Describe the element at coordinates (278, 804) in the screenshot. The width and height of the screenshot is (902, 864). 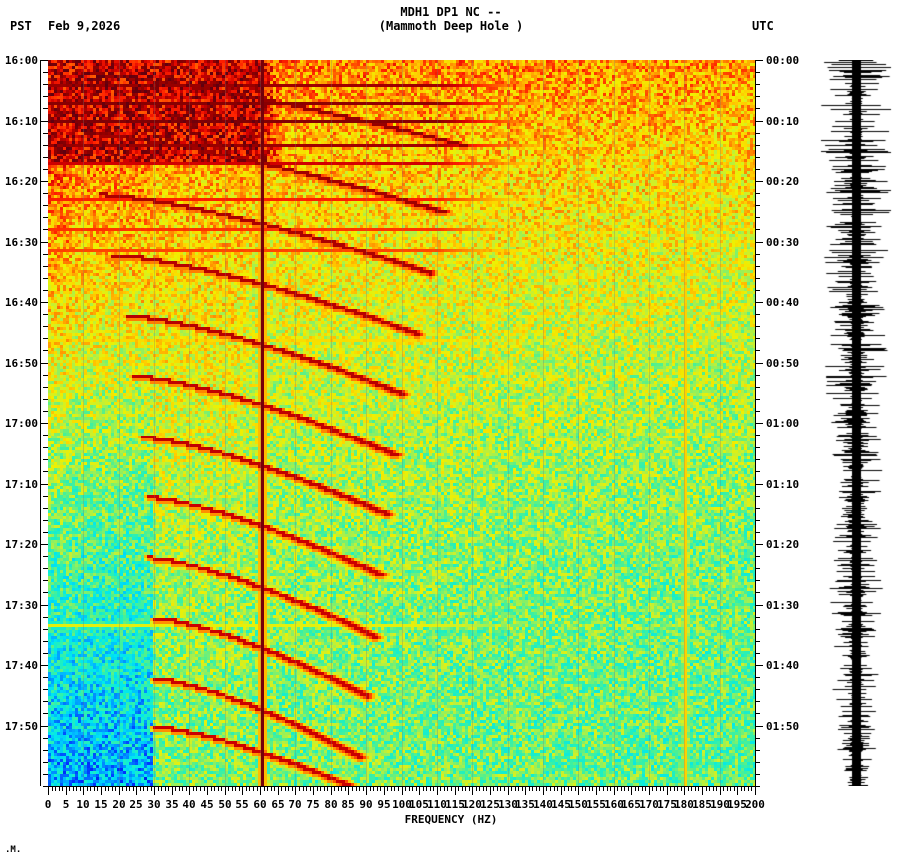
I see `freq-label: 65` at that location.